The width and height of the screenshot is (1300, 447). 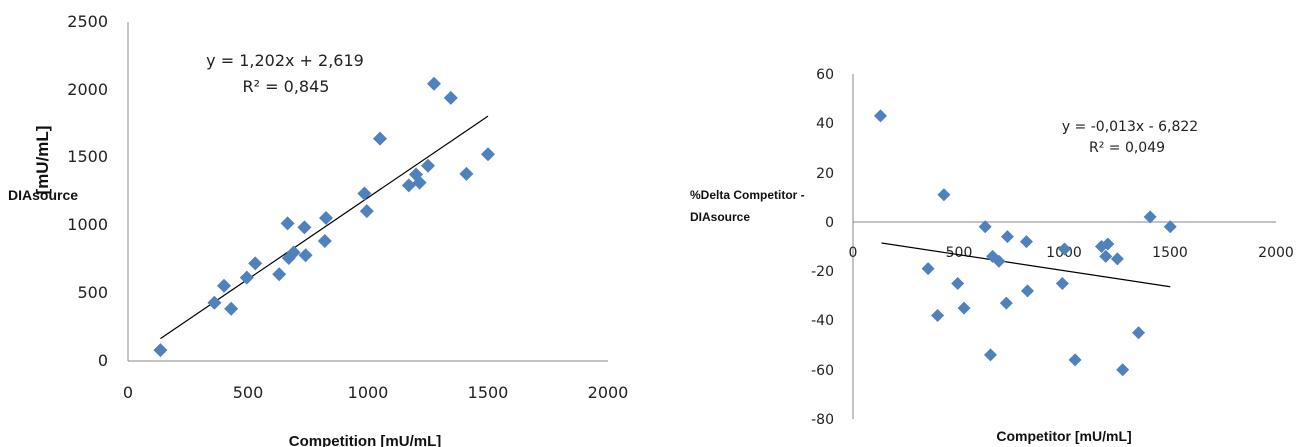 I want to click on left-y-tick-label: 2500, so click(x=87, y=21).